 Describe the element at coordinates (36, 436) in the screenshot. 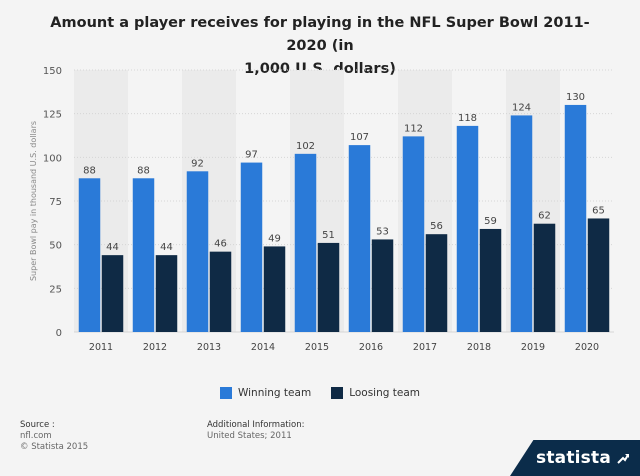

I see `source-link: nfl.com` at that location.